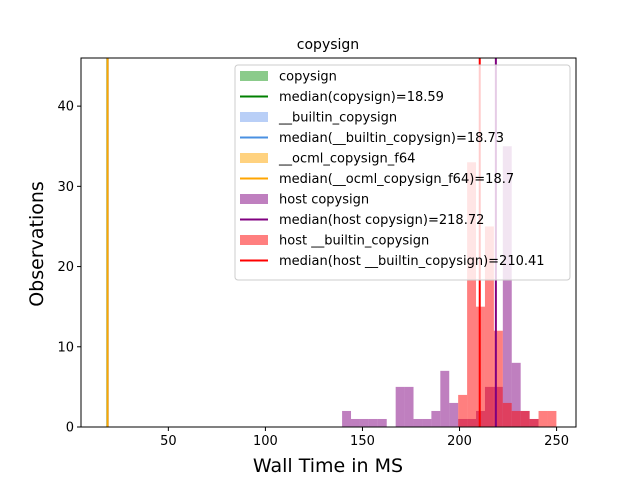 The image size is (640, 480). I want to click on y-axis-label: Observations, so click(37, 244).